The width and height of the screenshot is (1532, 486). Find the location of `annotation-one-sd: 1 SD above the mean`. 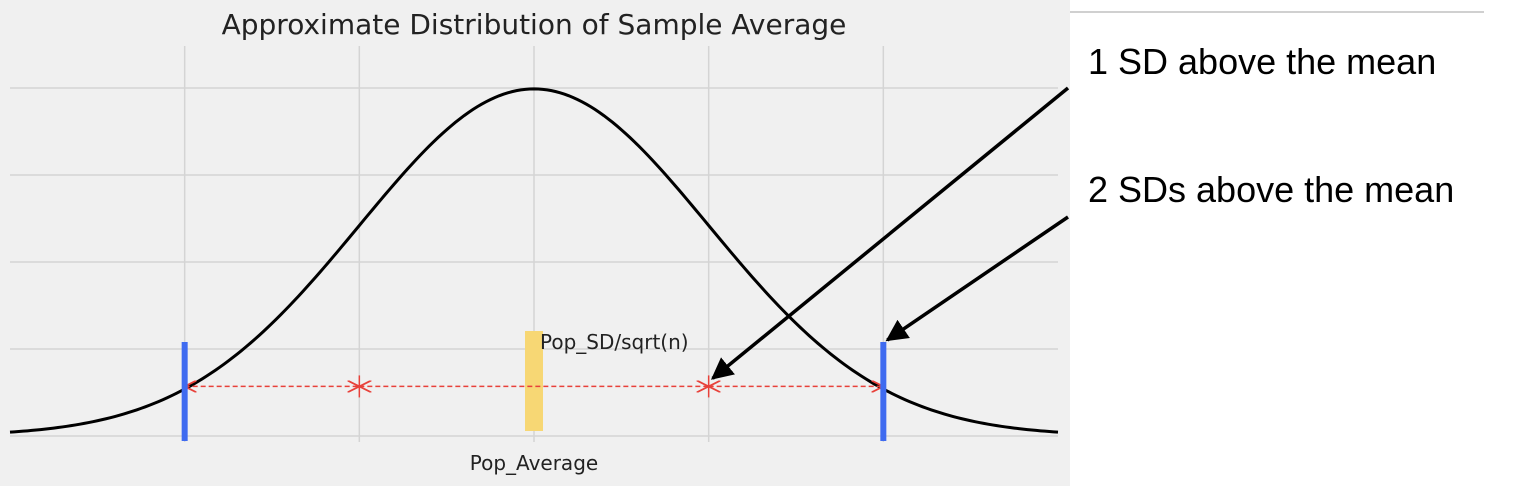

annotation-one-sd: 1 SD above the mean is located at coordinates (1262, 61).